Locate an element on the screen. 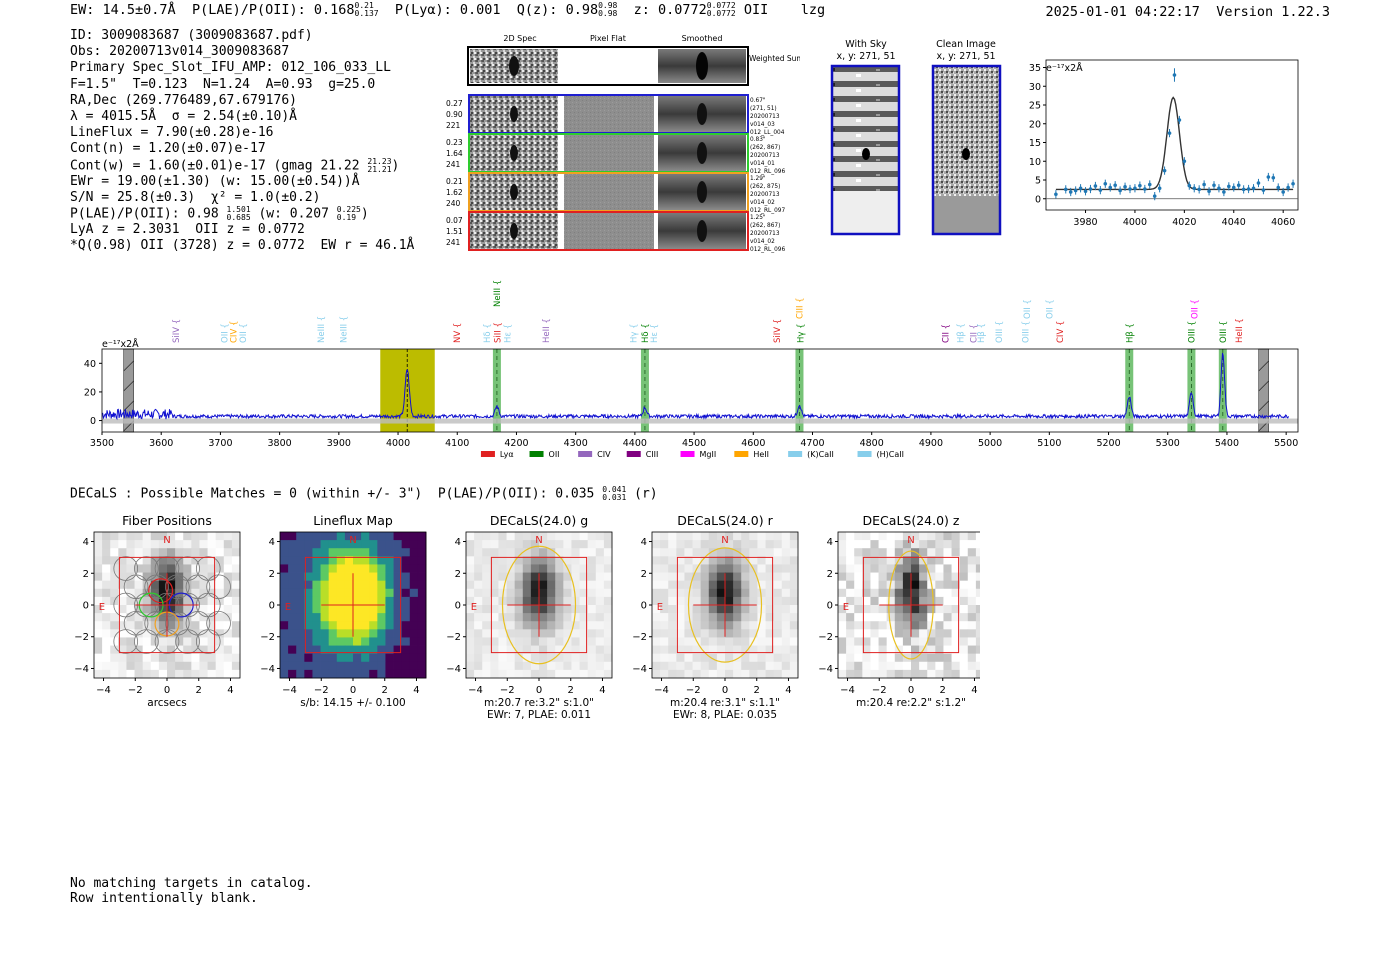 The width and height of the screenshot is (1400, 953). full-xtick-label-4700: 4700 is located at coordinates (812, 443).